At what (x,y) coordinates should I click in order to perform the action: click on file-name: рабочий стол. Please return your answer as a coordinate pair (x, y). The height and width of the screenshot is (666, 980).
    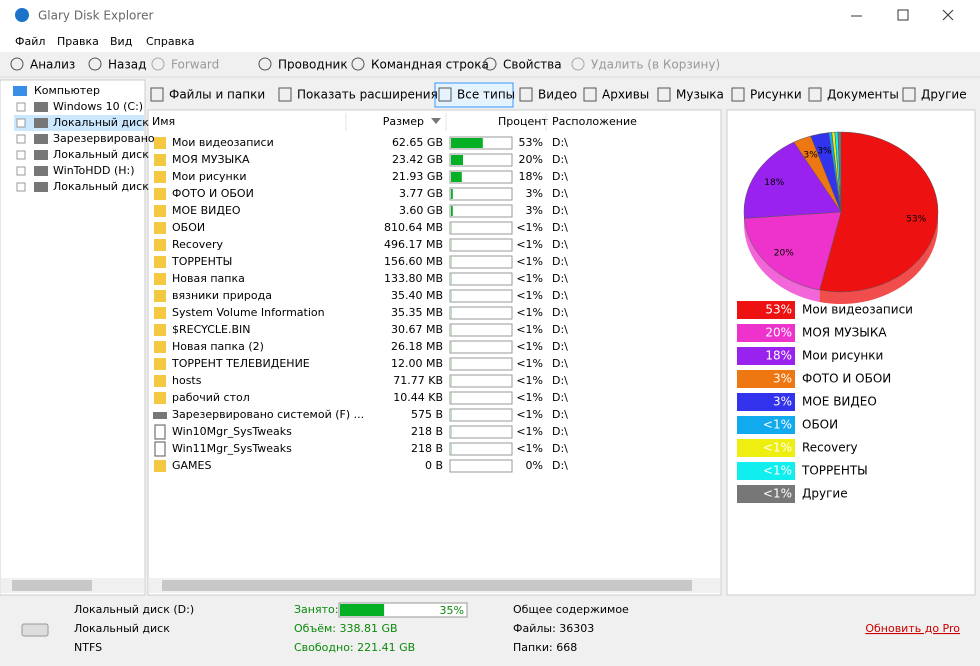
    Looking at the image, I should click on (211, 397).